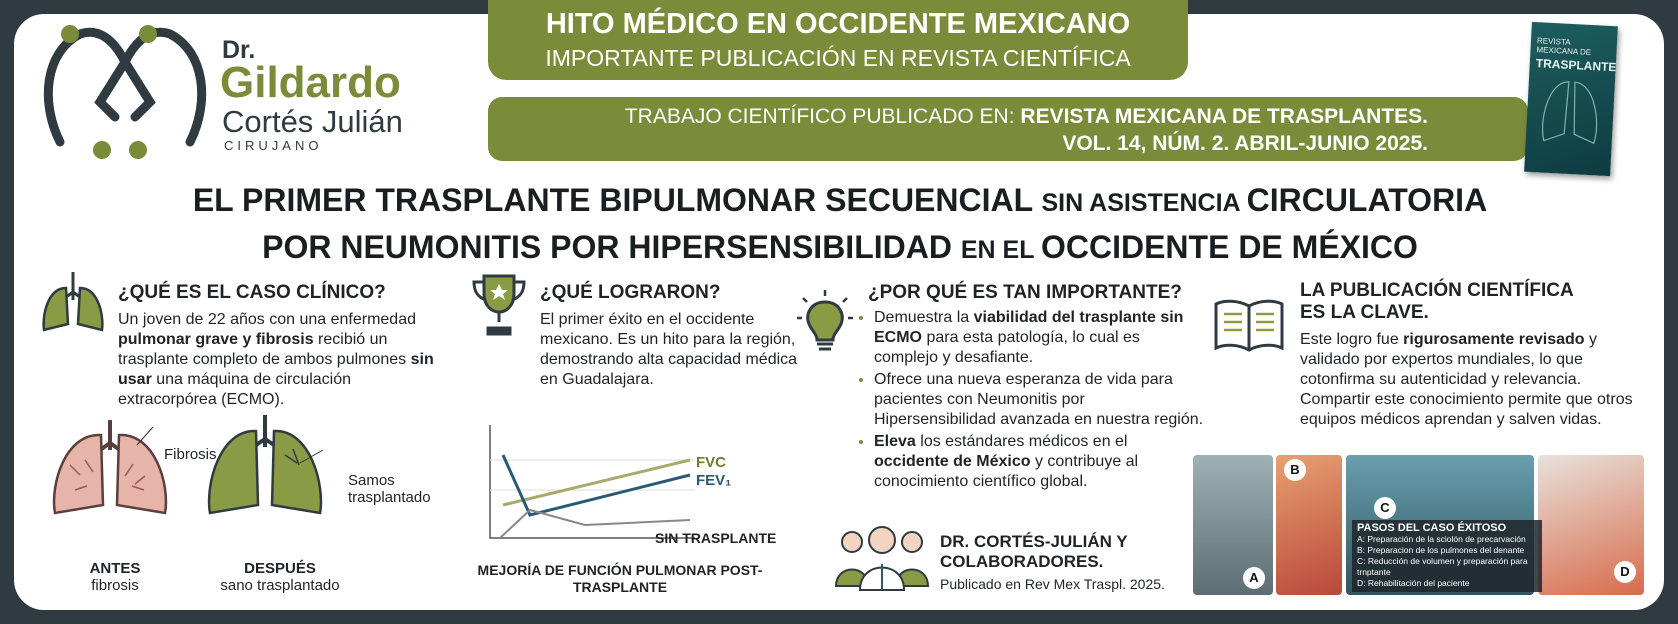 This screenshot has width=1678, height=624. What do you see at coordinates (838, 24) in the screenshot?
I see `banner-title: HITO MÉDICO EN OCCIDENTE MEXICANO` at bounding box center [838, 24].